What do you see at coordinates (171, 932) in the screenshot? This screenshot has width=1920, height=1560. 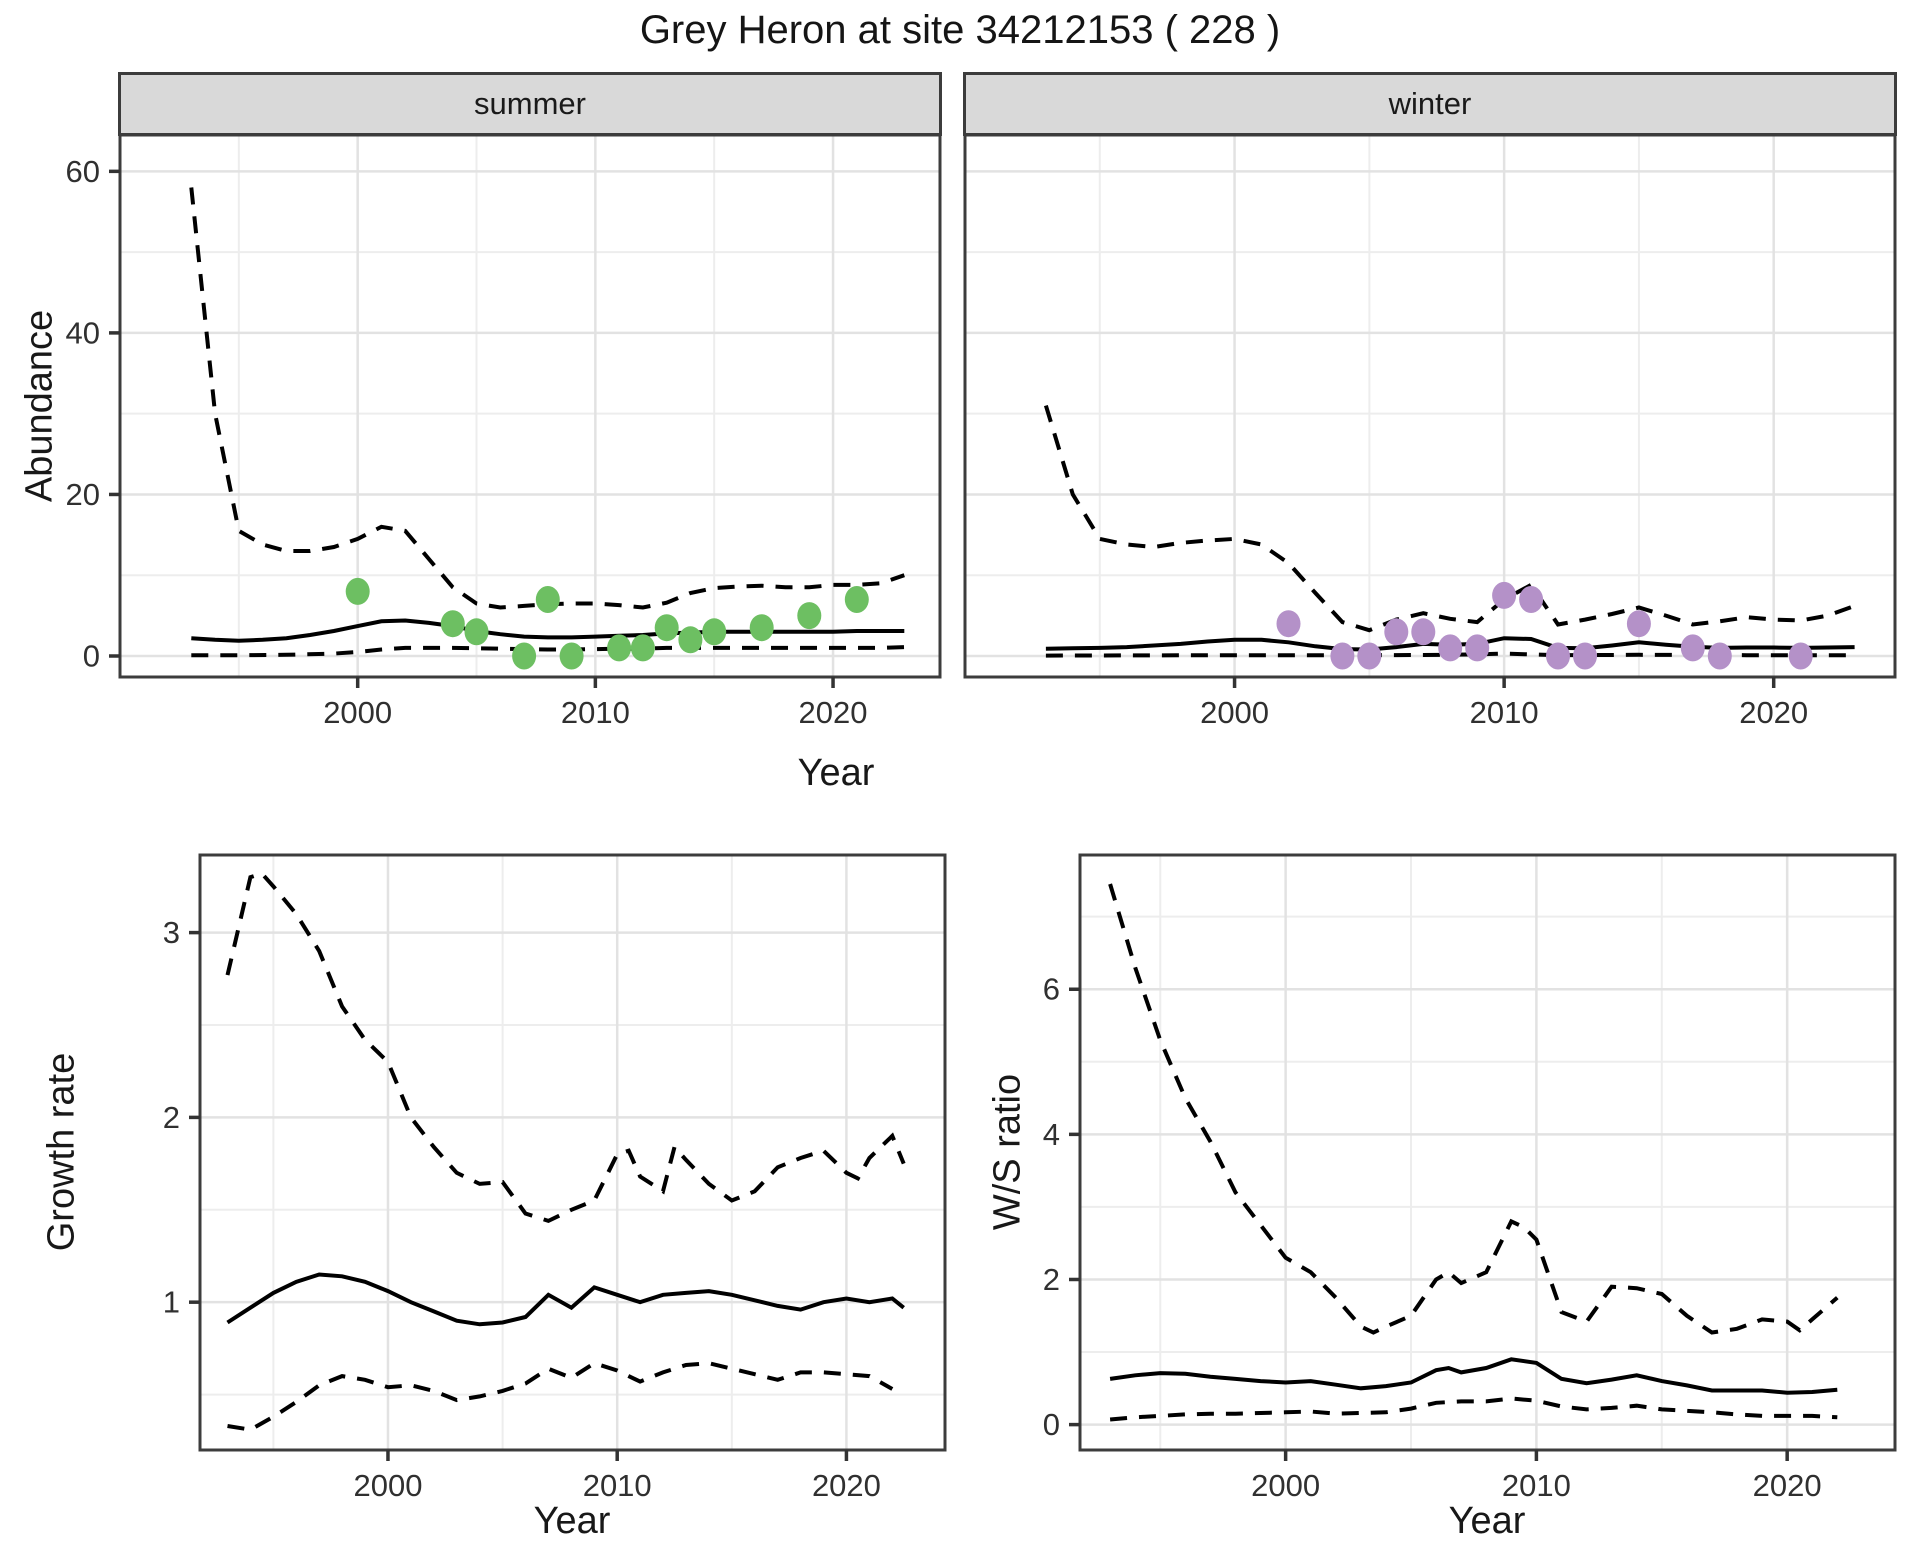 I see `y-tick-label: 3` at bounding box center [171, 932].